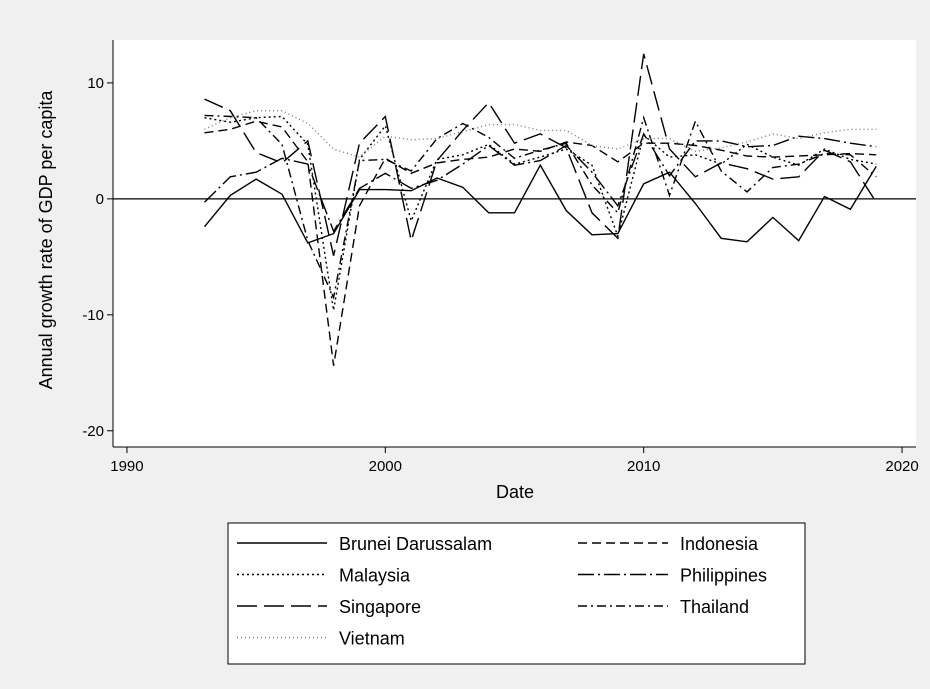  I want to click on legend-label: Brunei Darussalam, so click(415, 544).